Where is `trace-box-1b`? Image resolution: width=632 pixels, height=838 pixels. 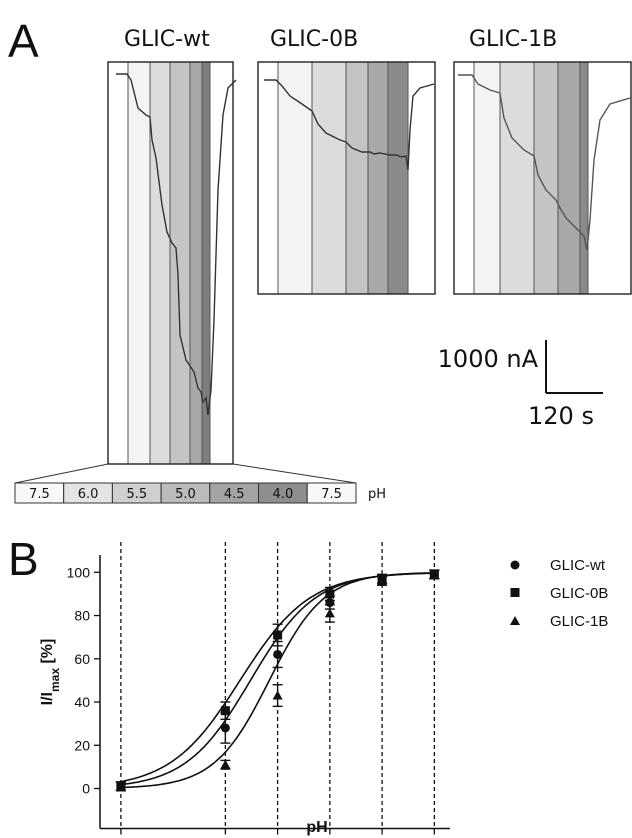 trace-box-1b is located at coordinates (542, 178).